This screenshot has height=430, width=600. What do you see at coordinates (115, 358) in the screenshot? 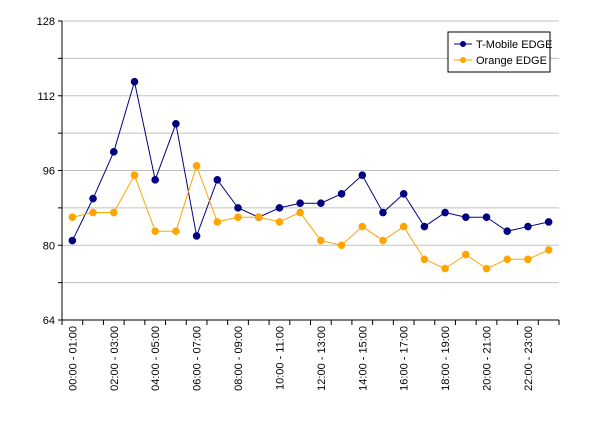
I see `x-tick-label: 02:00 - 03:00` at bounding box center [115, 358].